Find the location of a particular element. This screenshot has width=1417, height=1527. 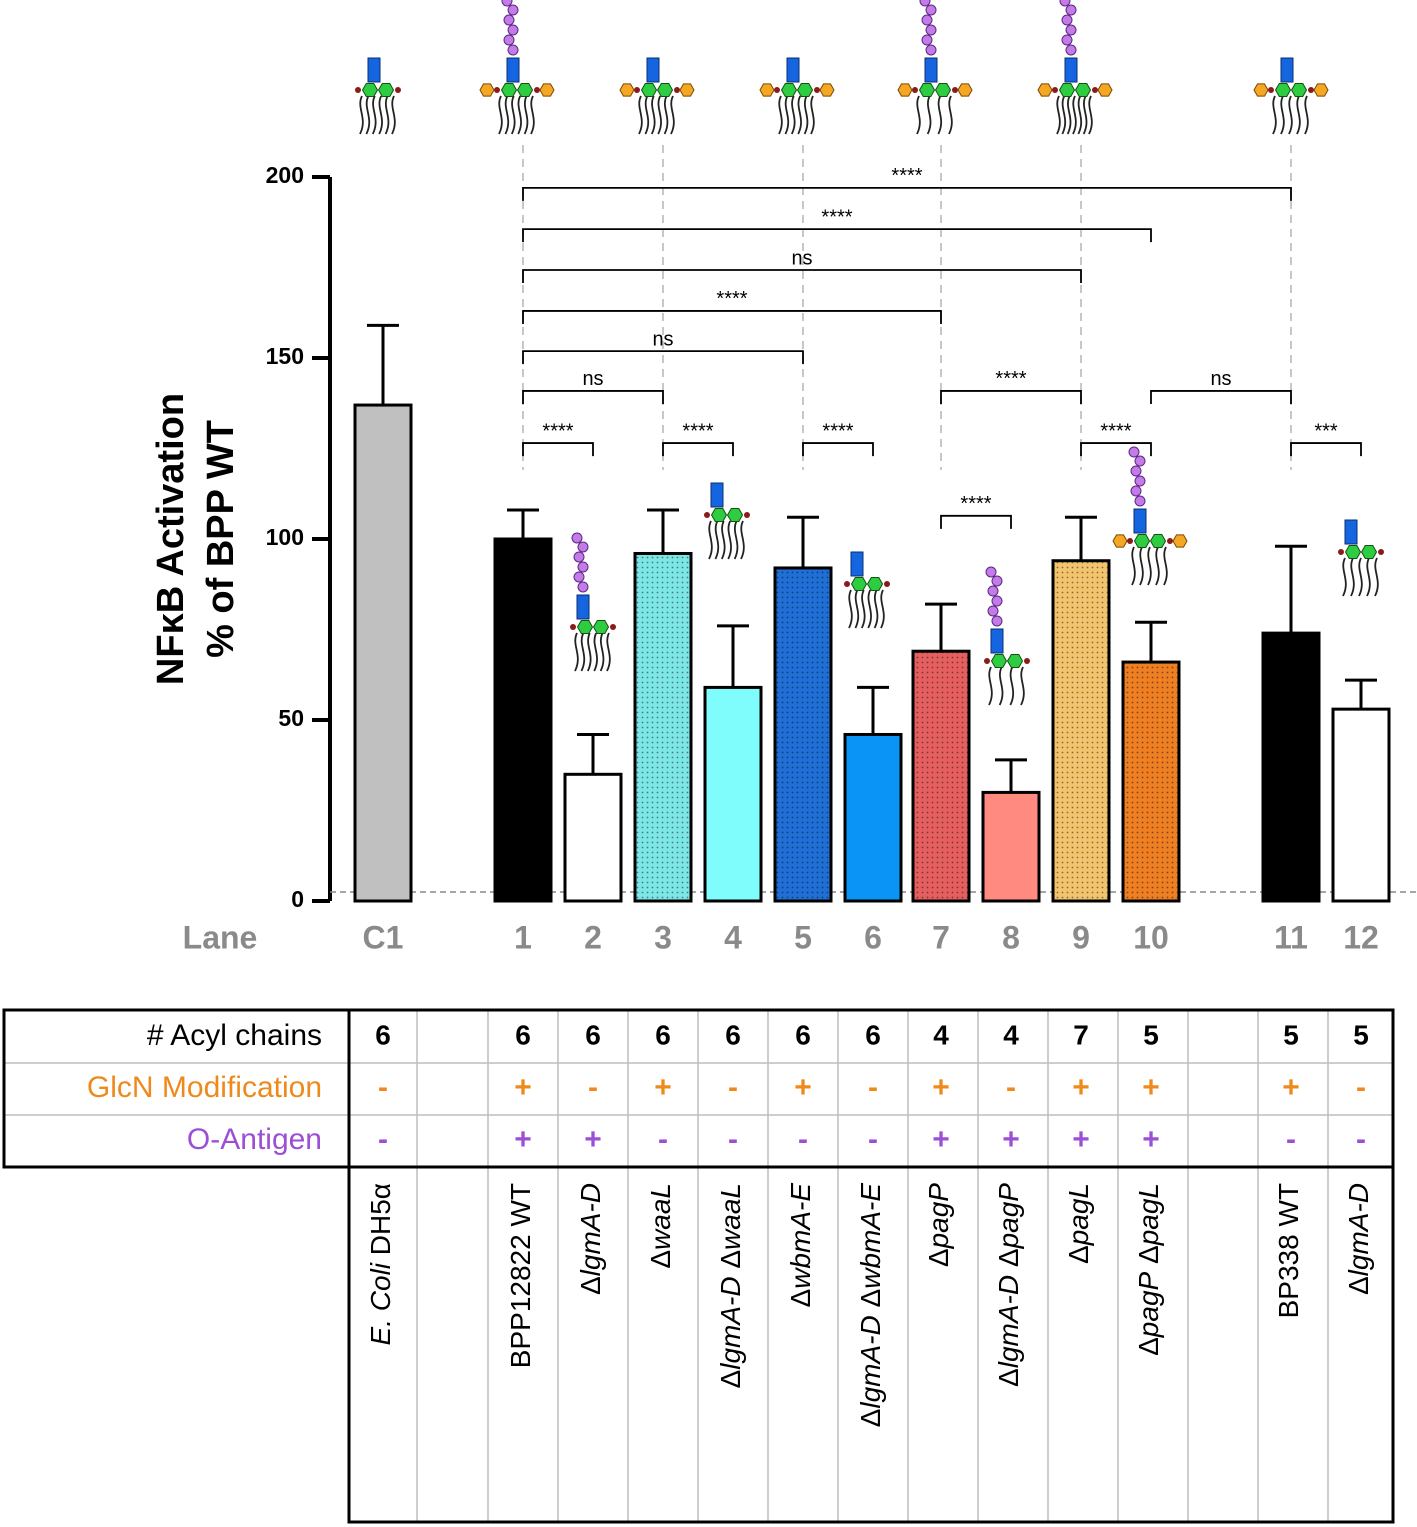

y-tick-label: 150 is located at coordinates (285, 356).